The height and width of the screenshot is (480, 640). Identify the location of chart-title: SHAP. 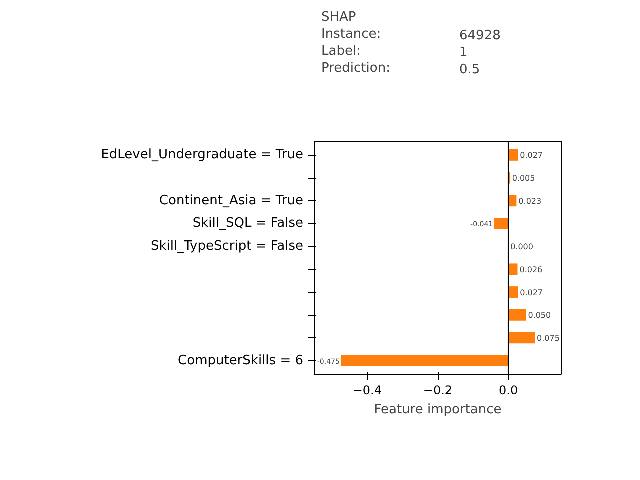
(339, 17).